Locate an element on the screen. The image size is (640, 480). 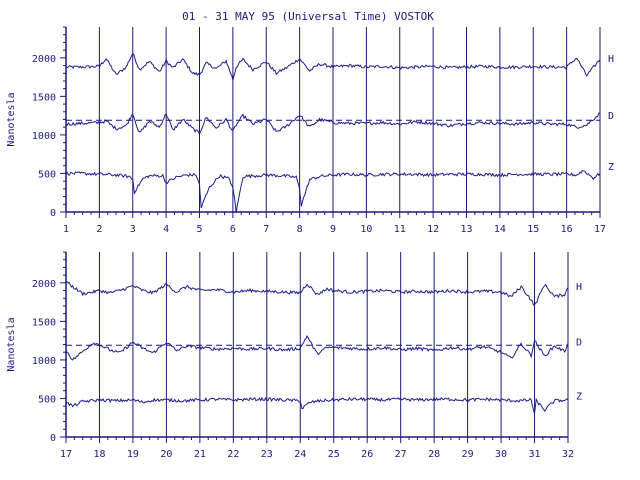
x-tick-label: 31 is located at coordinates (535, 454).